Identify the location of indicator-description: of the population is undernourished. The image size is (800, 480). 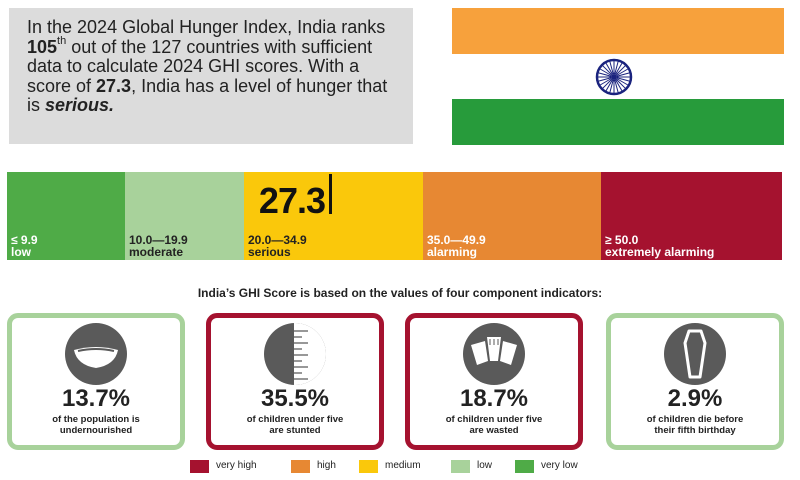
(96, 425).